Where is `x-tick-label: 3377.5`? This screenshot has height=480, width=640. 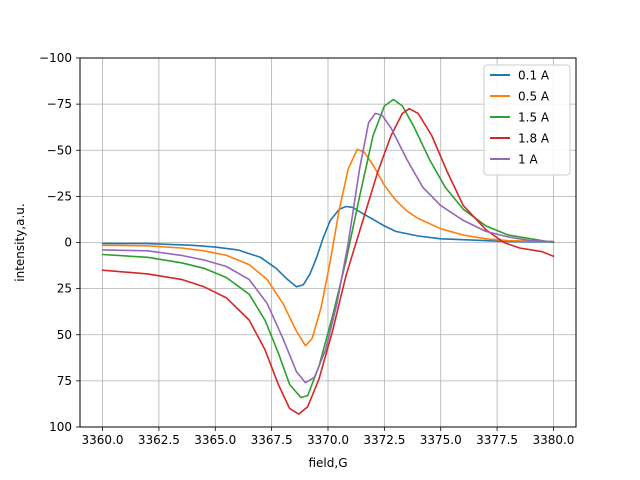 x-tick-label: 3377.5 is located at coordinates (497, 440).